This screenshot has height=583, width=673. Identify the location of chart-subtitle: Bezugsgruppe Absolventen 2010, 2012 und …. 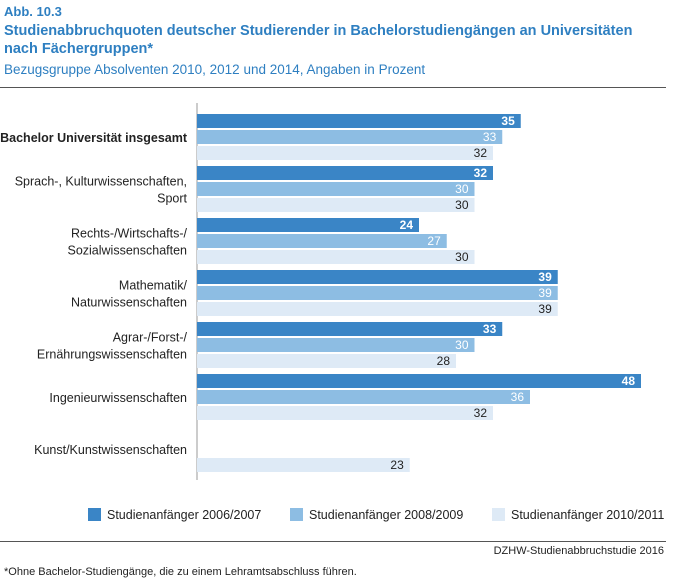
(215, 69).